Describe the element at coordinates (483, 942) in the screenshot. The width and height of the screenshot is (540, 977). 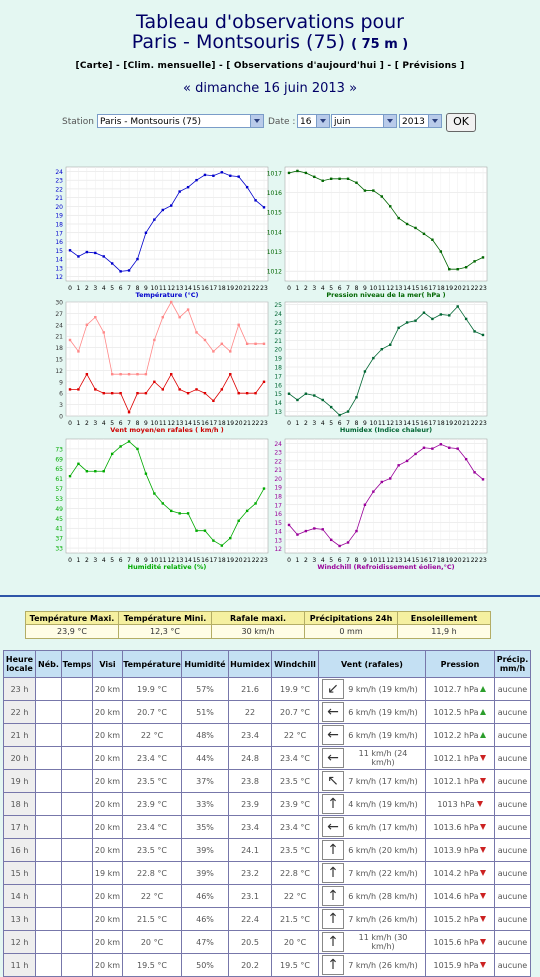
I see `trend-down-icon` at that location.